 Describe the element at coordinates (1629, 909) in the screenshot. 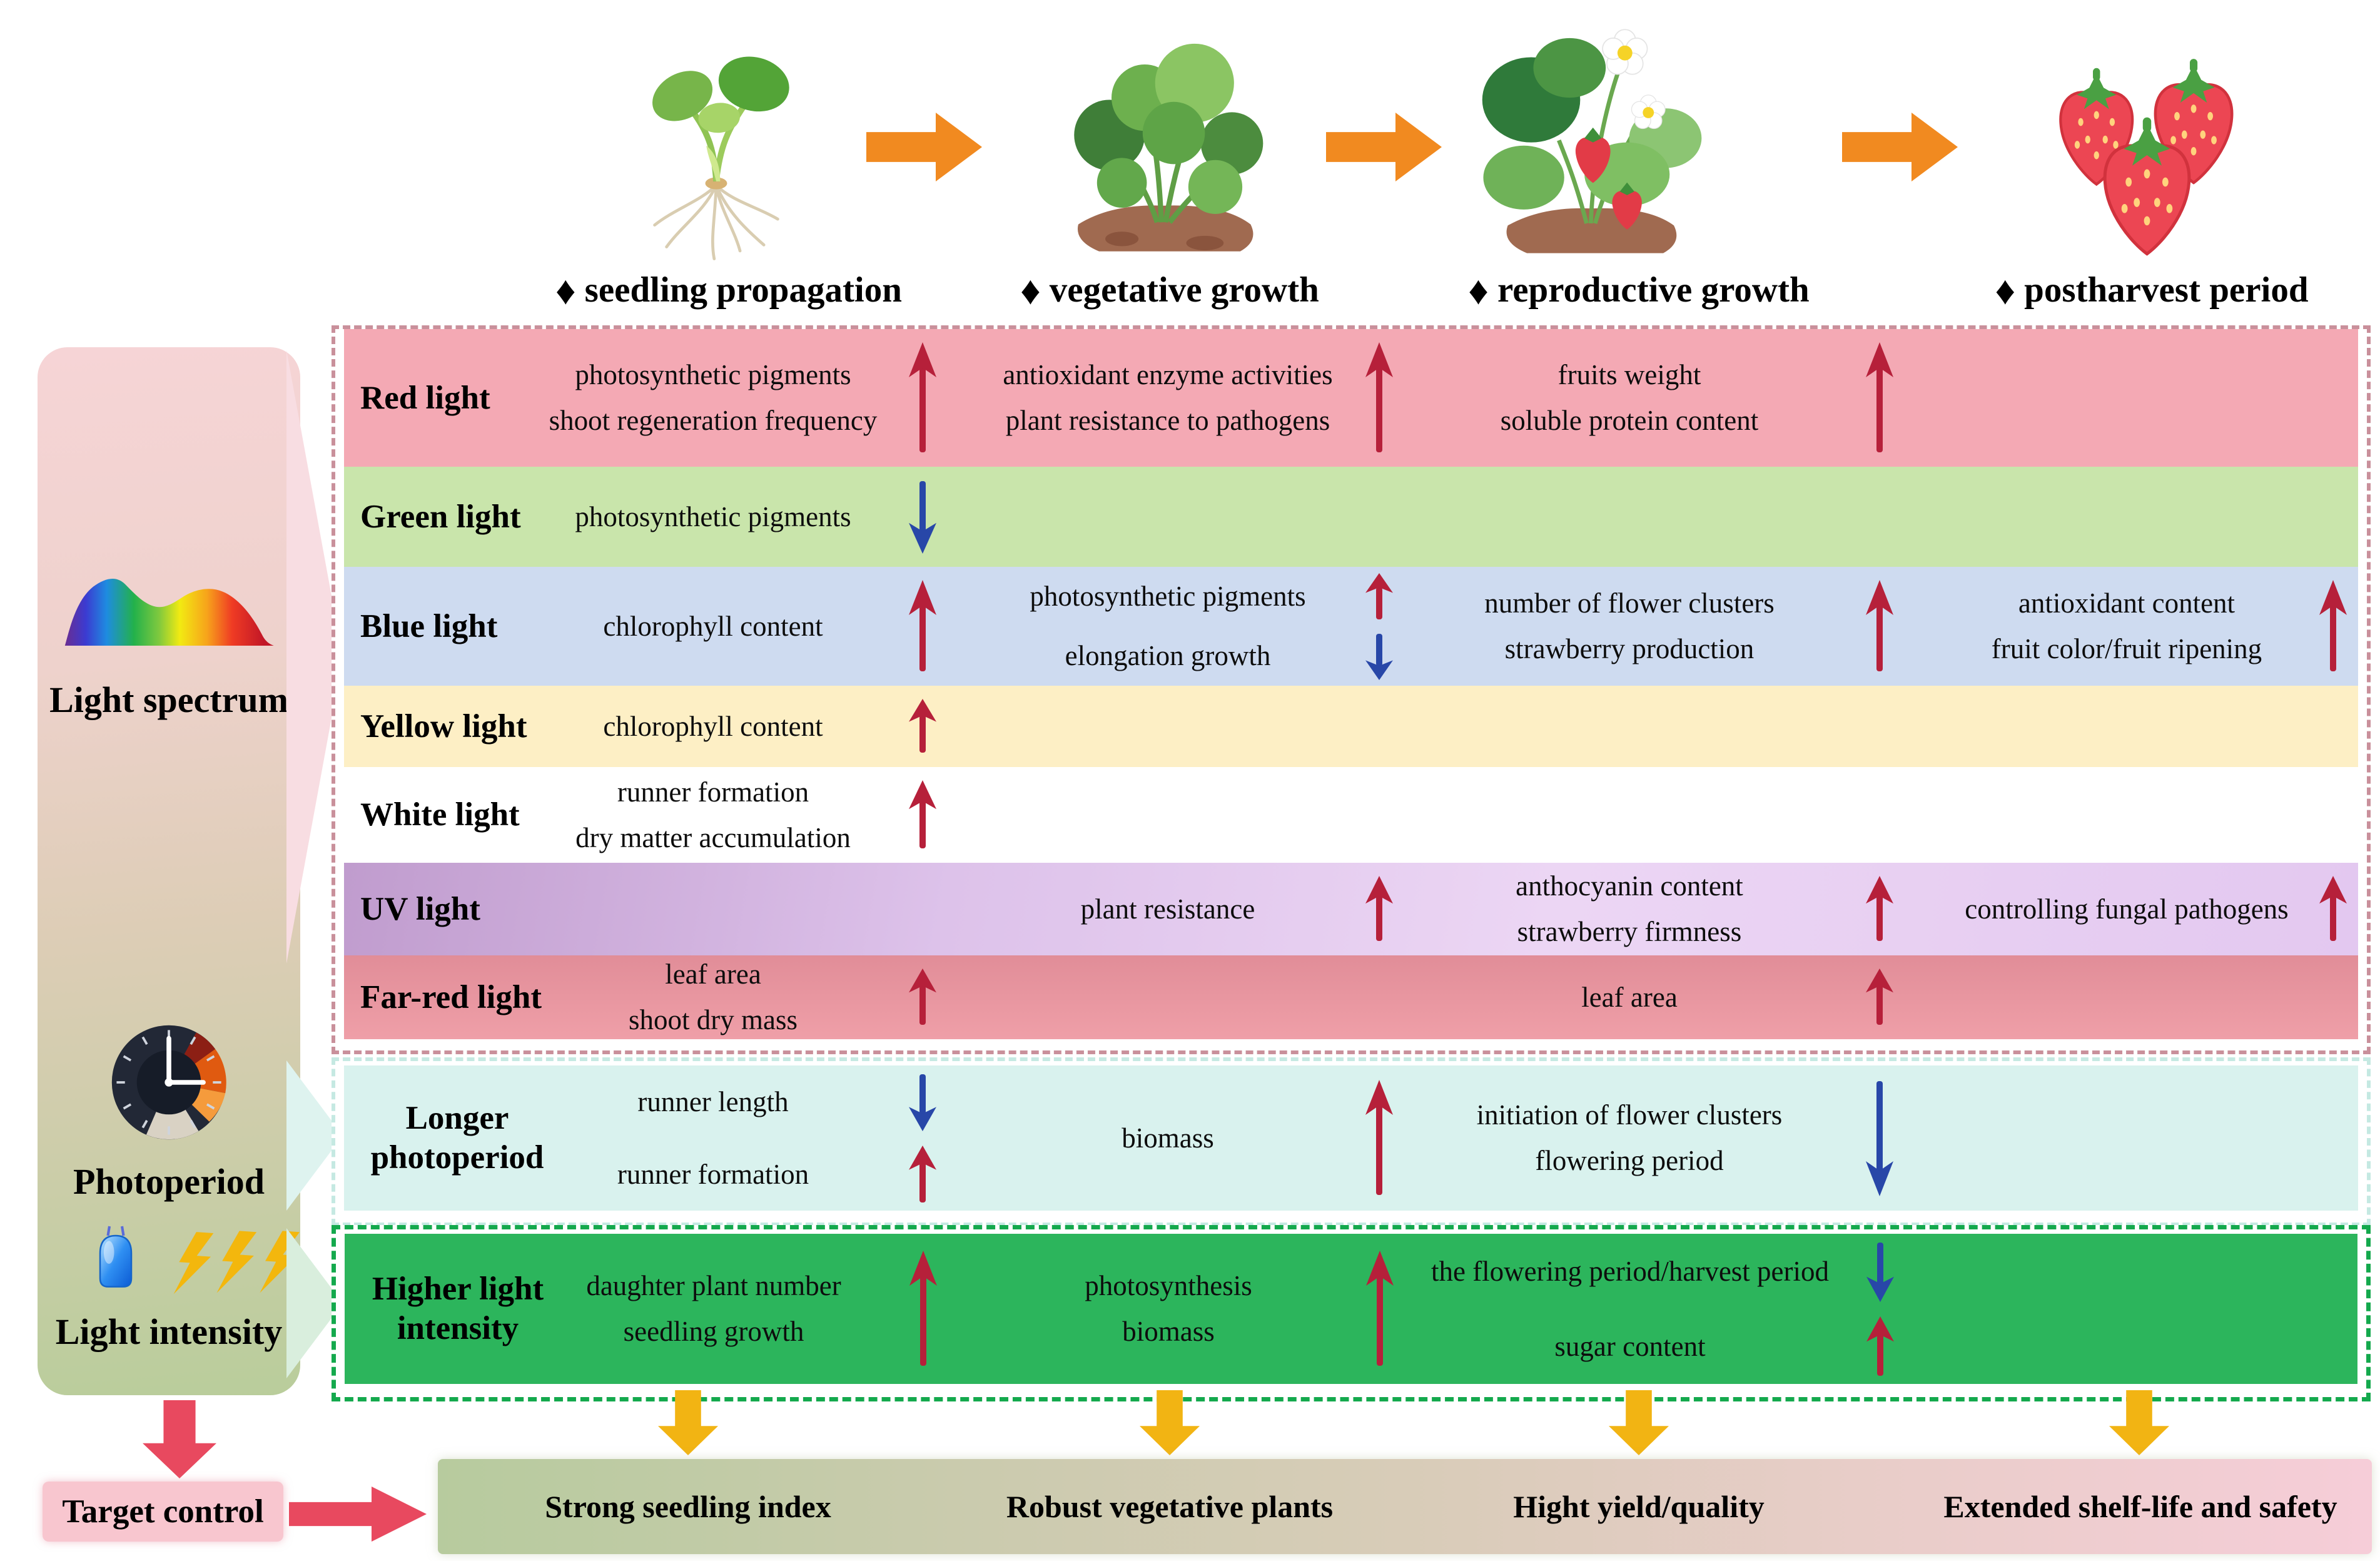

I see `table-cell: anthocyanin content strawberry firmness` at that location.